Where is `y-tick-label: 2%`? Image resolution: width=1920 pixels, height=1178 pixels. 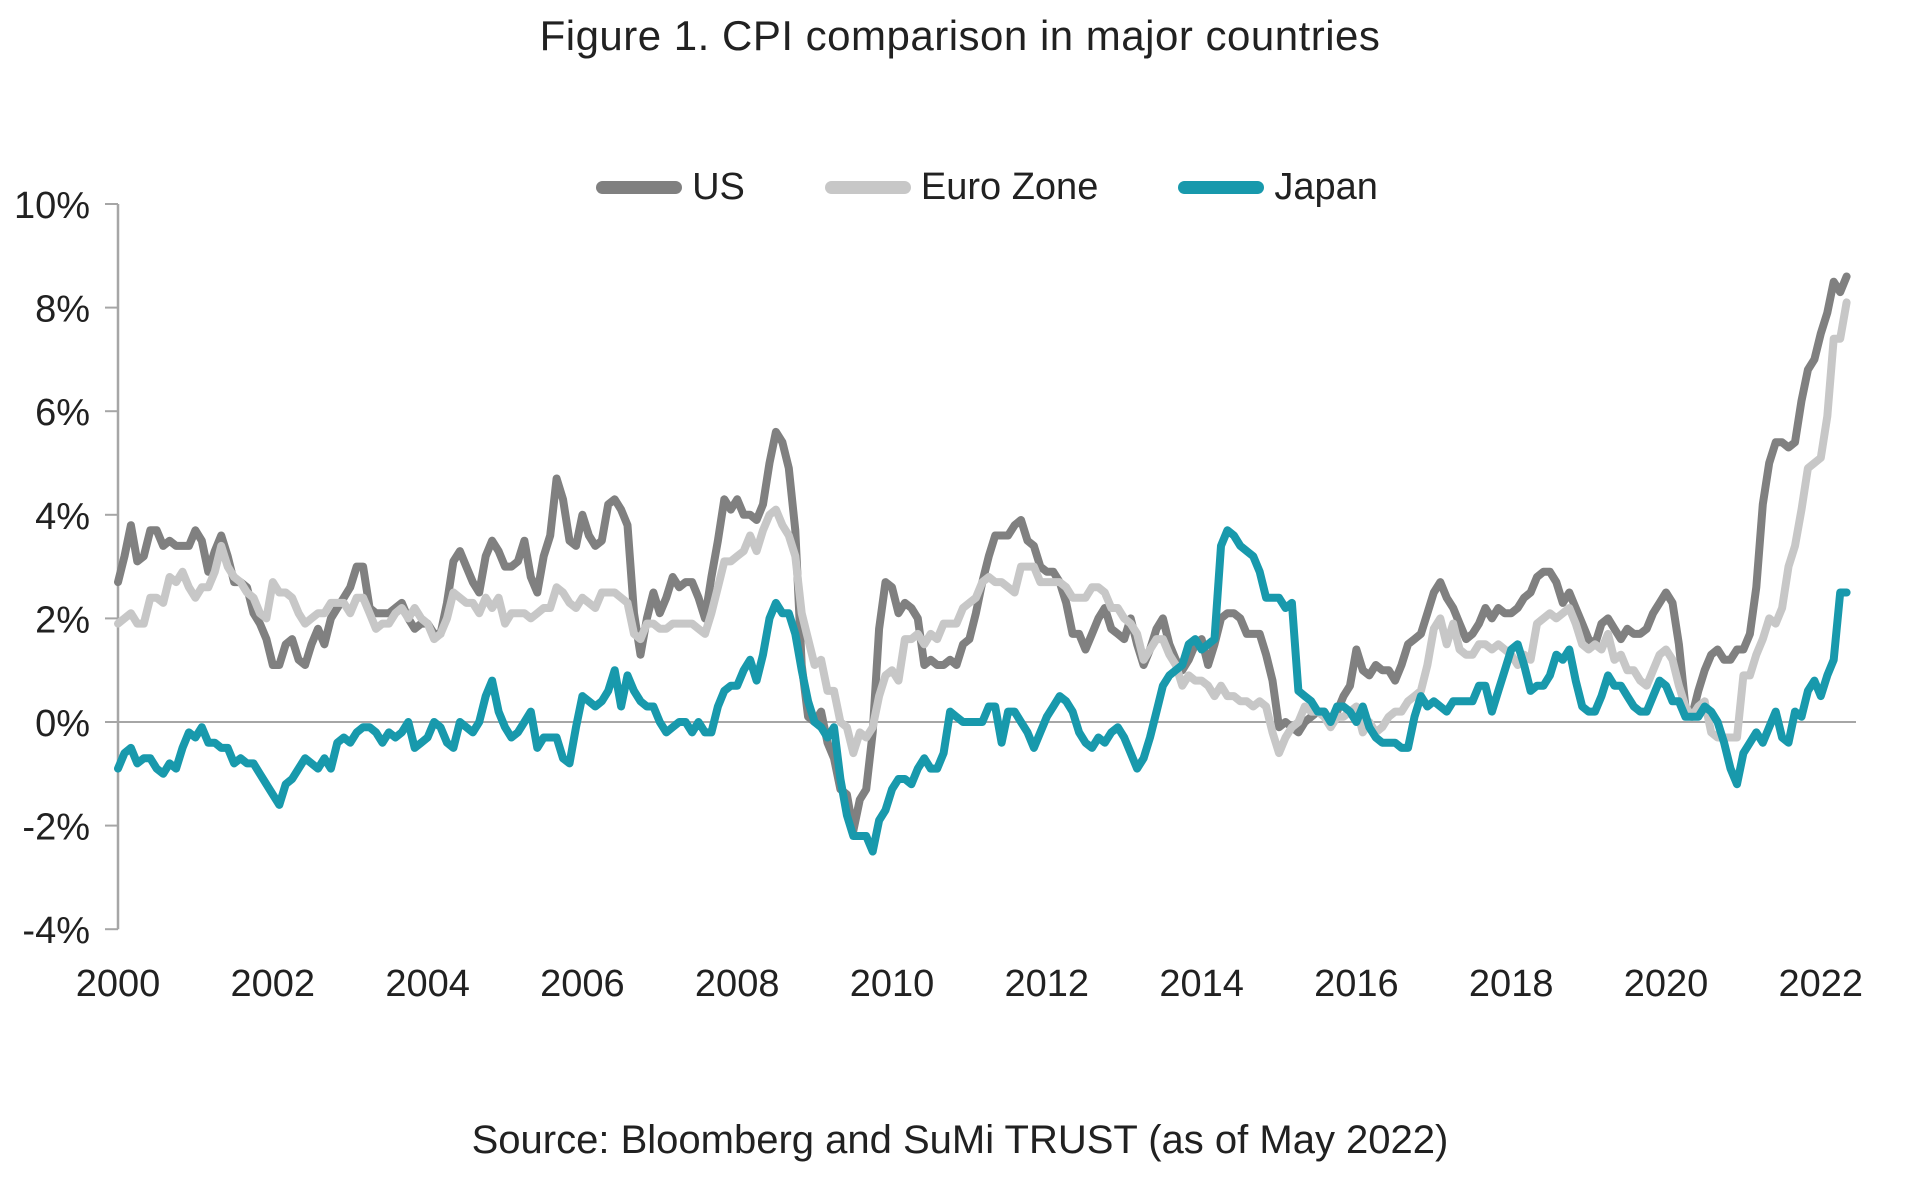 y-tick-label: 2% is located at coordinates (62, 620).